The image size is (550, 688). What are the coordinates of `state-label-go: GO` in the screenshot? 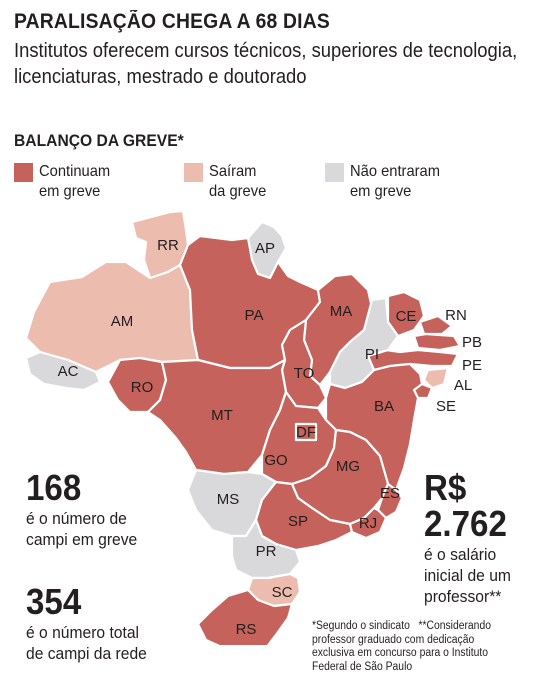 It's located at (275, 460).